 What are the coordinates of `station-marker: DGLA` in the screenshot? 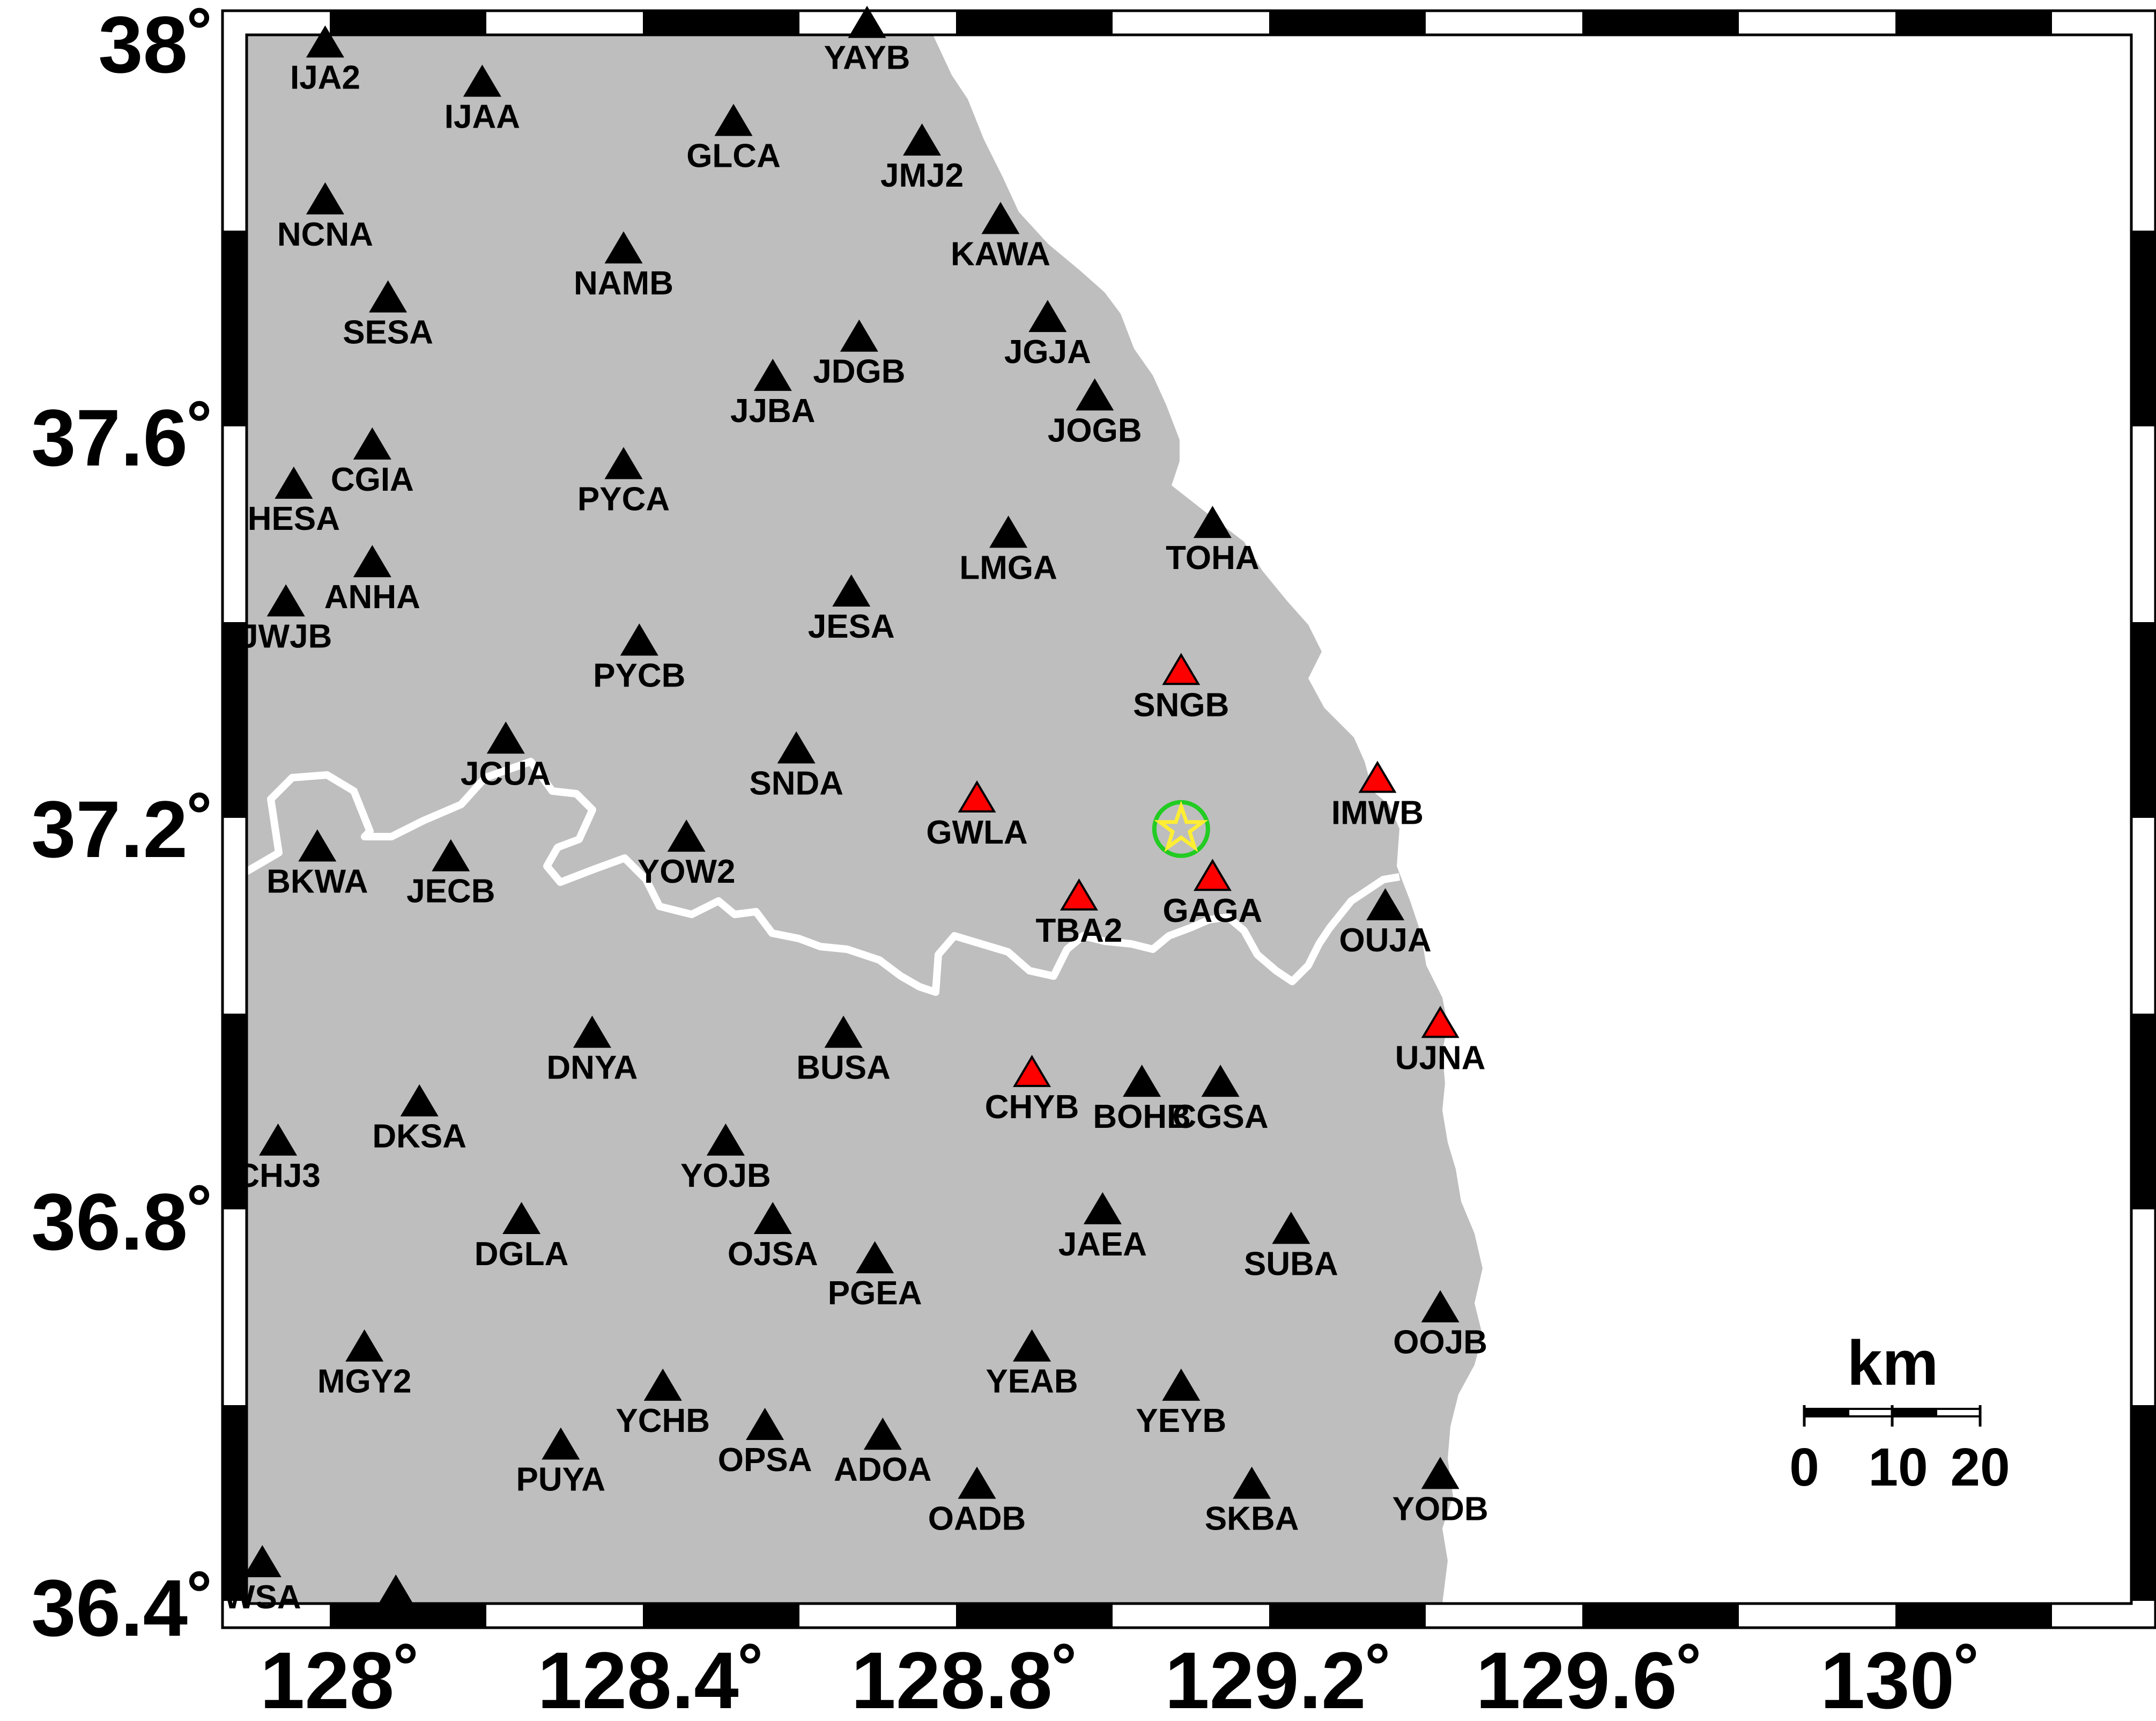 It's located at (522, 1238).